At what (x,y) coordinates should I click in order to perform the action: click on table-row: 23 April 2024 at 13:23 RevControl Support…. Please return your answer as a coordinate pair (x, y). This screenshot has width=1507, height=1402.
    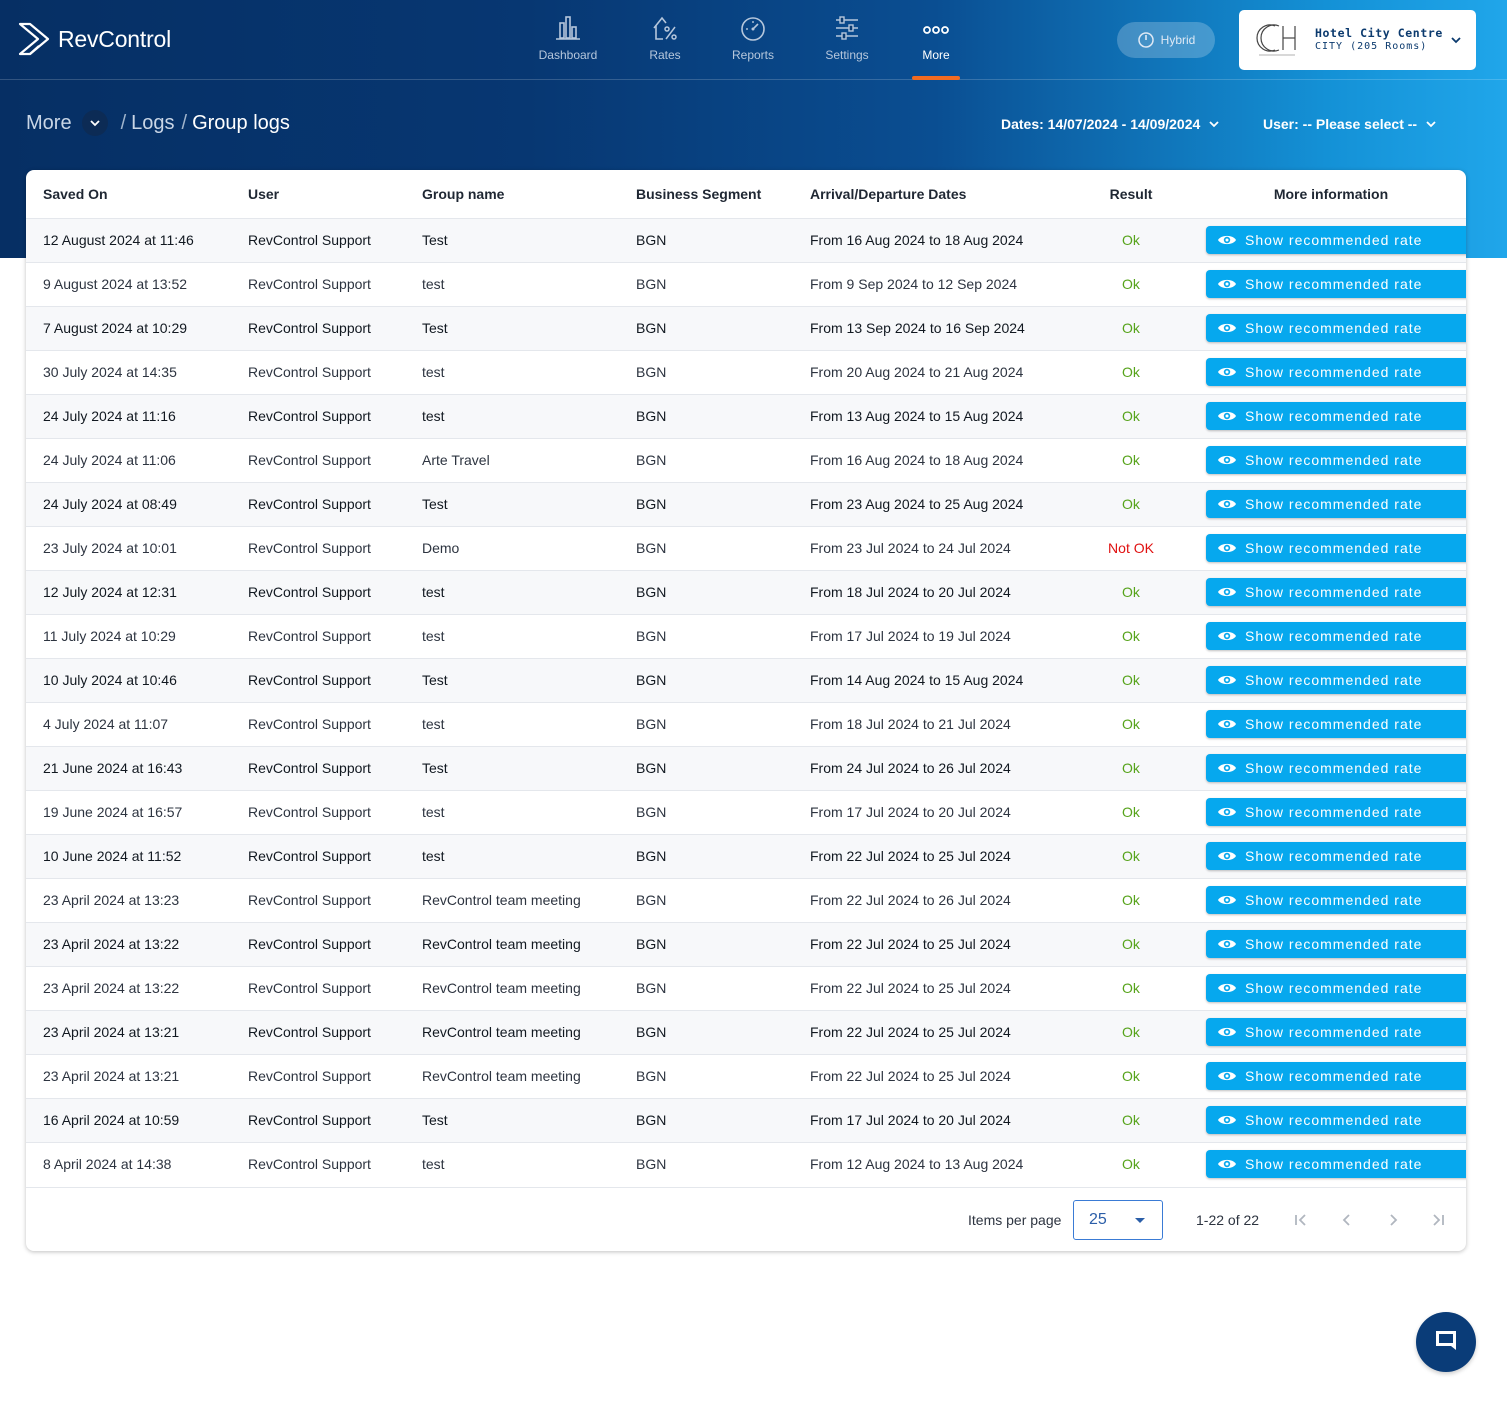
    Looking at the image, I should click on (746, 899).